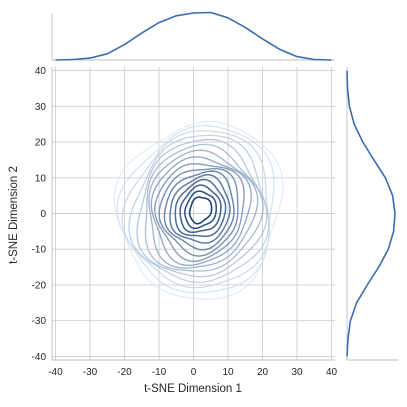 Image resolution: width=407 pixels, height=407 pixels. I want to click on x-tick-label: -10, so click(159, 372).